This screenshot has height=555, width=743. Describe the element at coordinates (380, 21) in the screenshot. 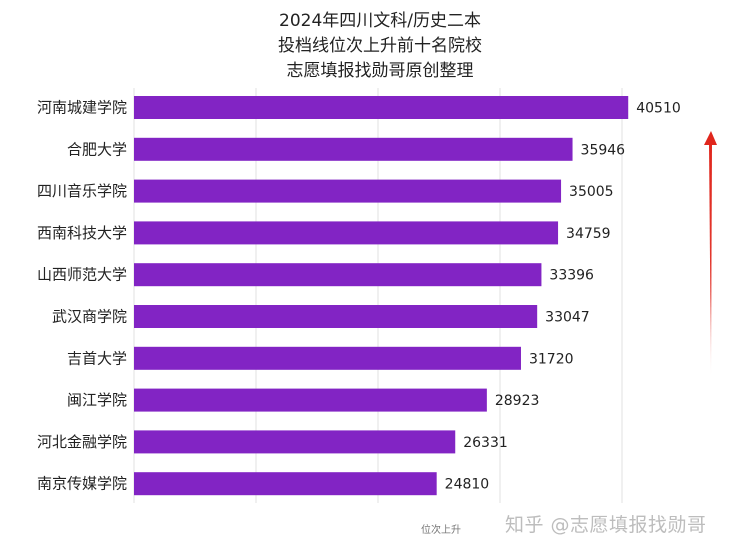

I see `chart-title-line-1: 2024年四川文科/历史二本` at that location.